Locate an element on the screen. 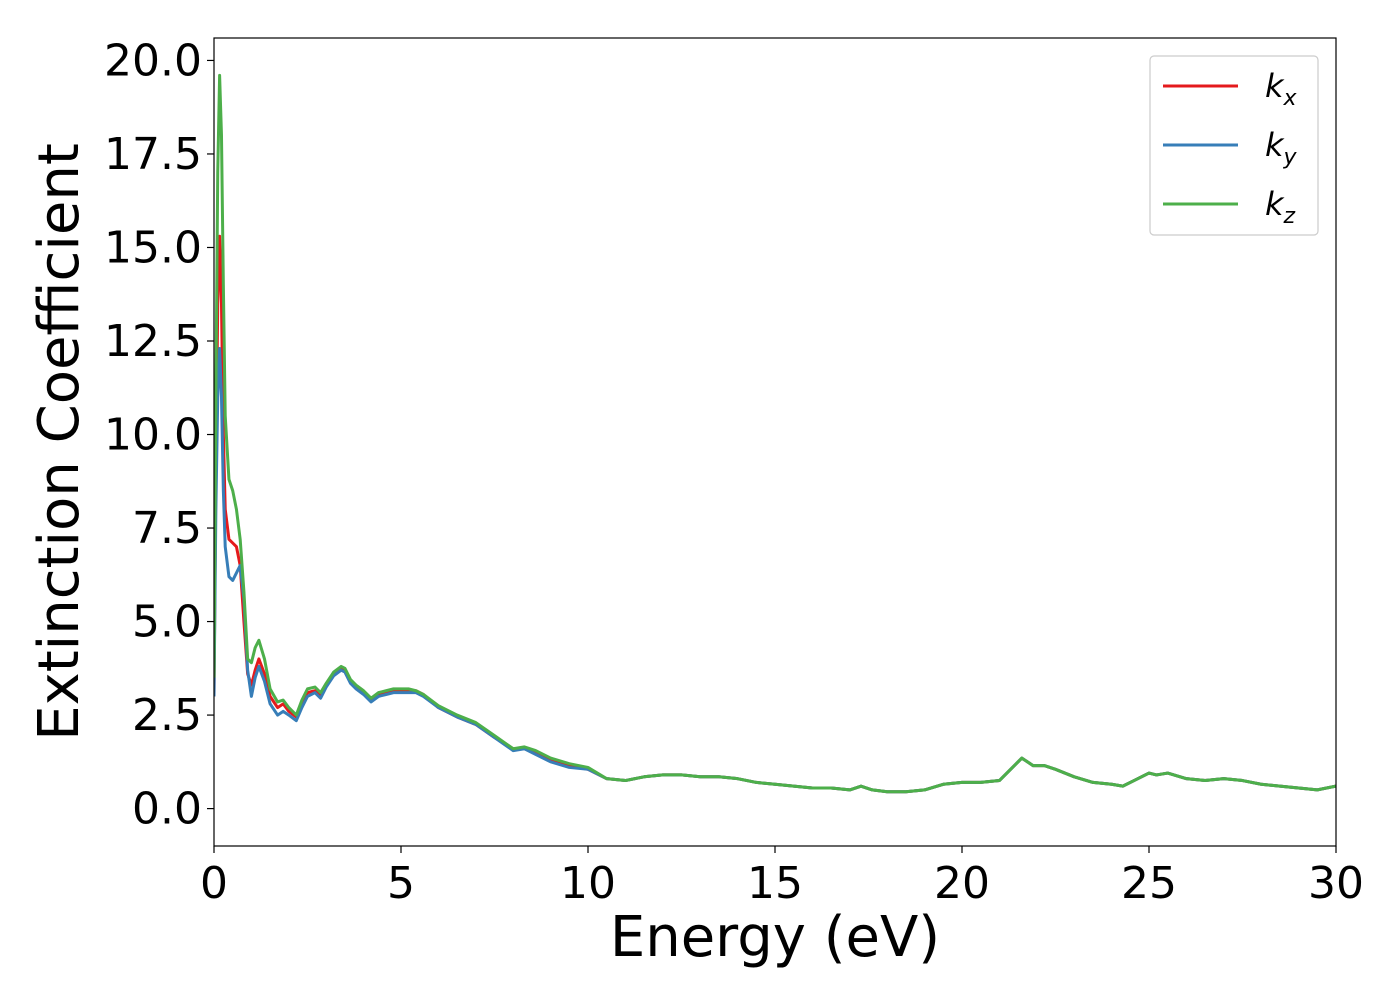 Image resolution: width=1400 pixels, height=1000 pixels. x-tick-label: 15 is located at coordinates (775, 883).